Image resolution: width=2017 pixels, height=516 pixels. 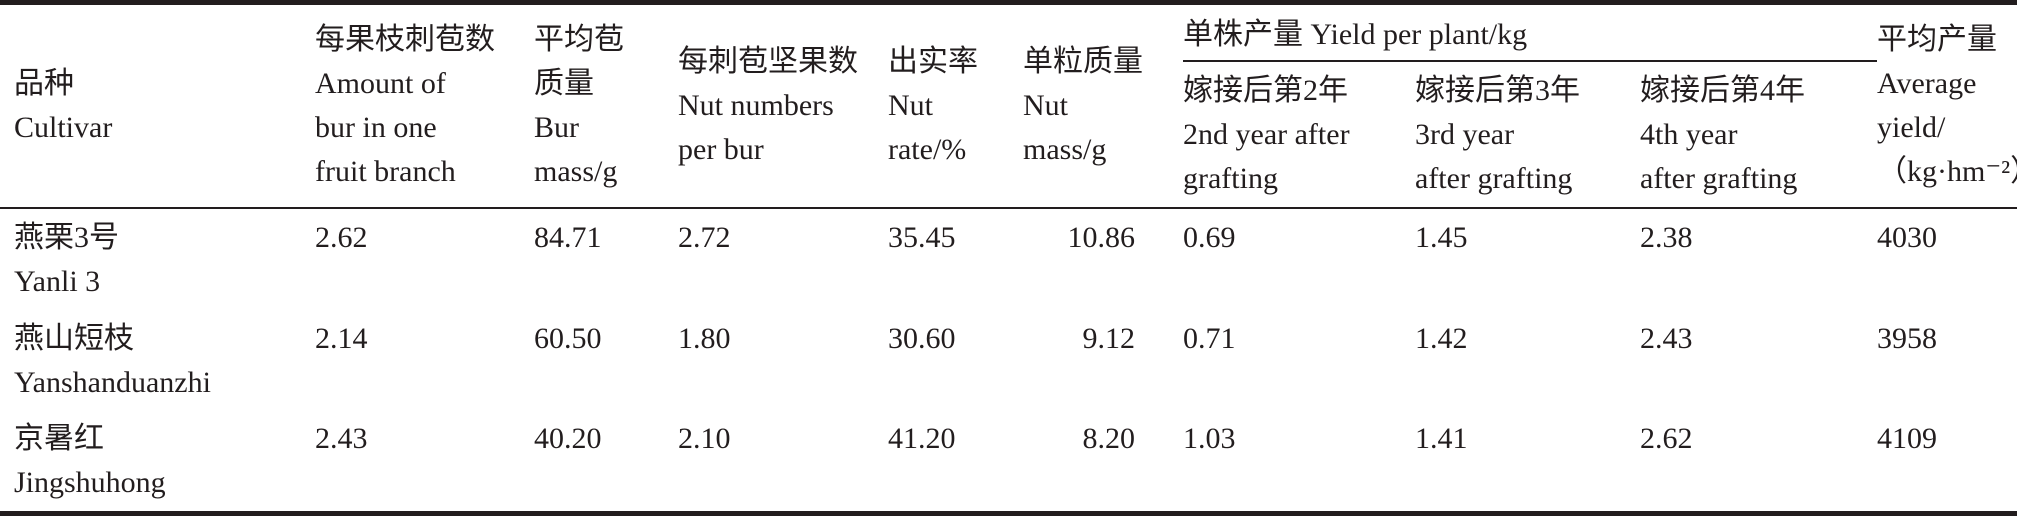 I want to click on col-group-yield-per-plant: 单株产量 Yield per plant/kg, so click(x=1530, y=32).